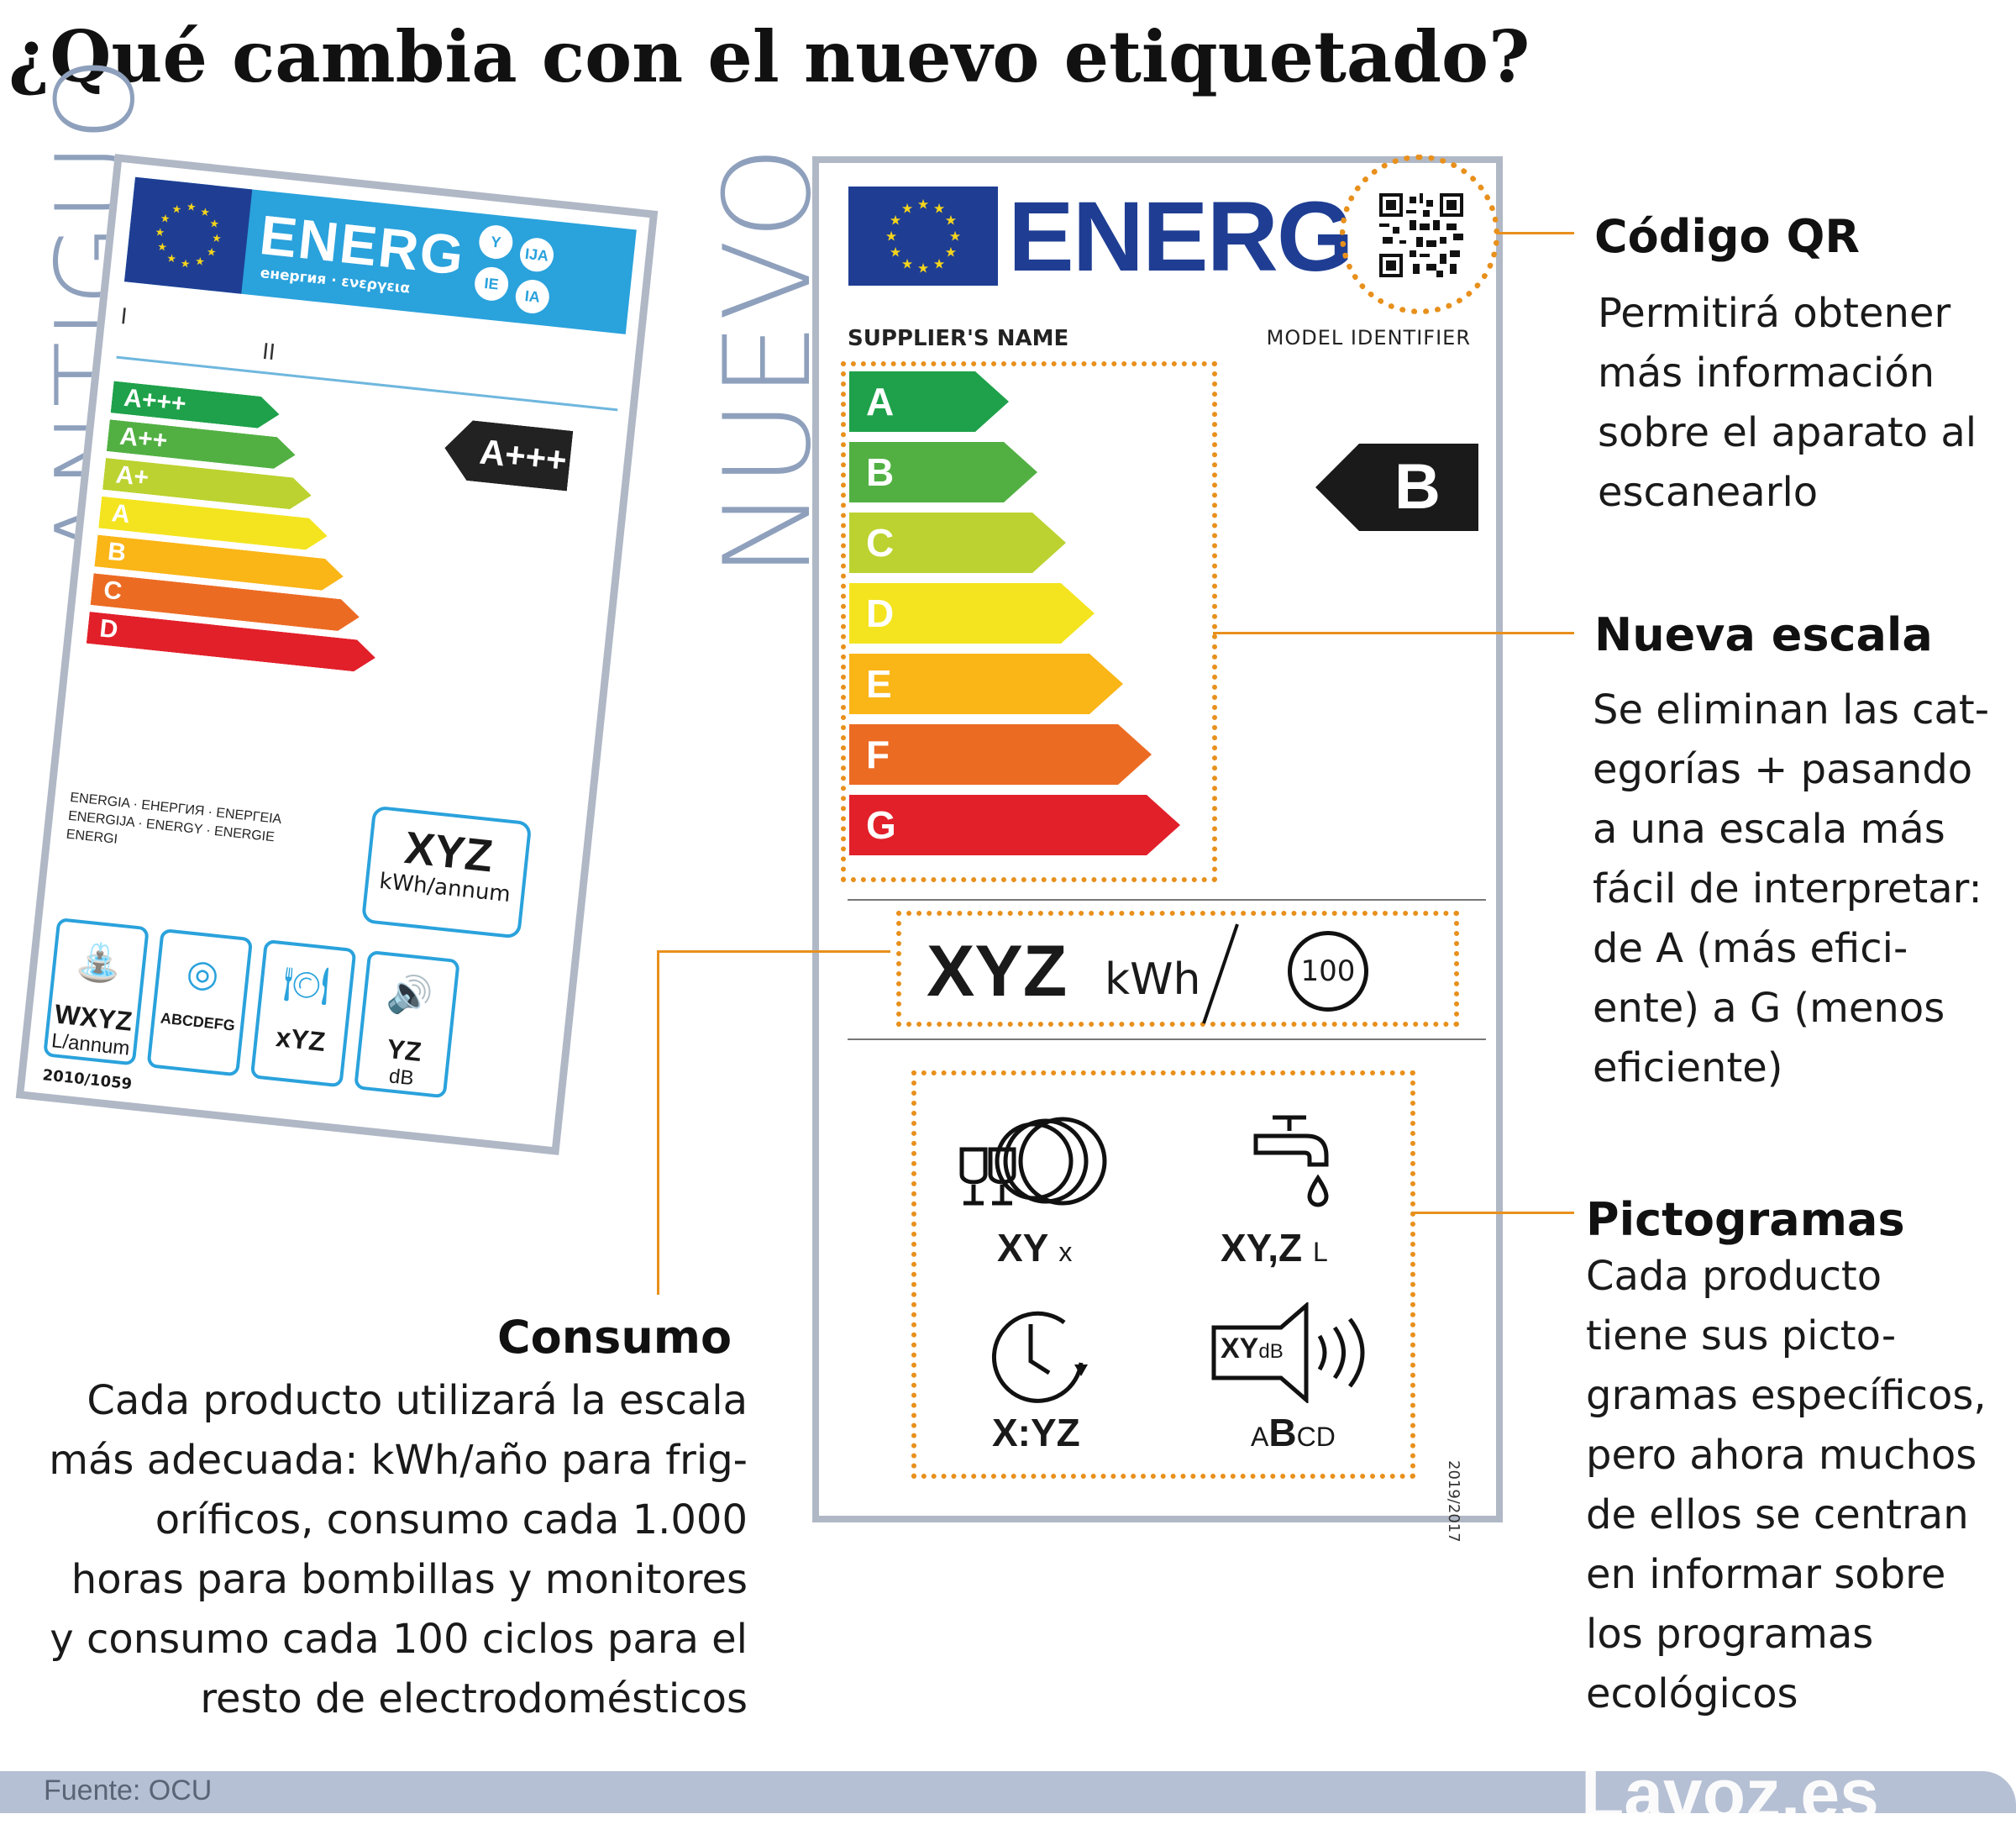 The width and height of the screenshot is (2016, 1835). I want to click on old-pictogram: 🍽 xYZ, so click(303, 1013).